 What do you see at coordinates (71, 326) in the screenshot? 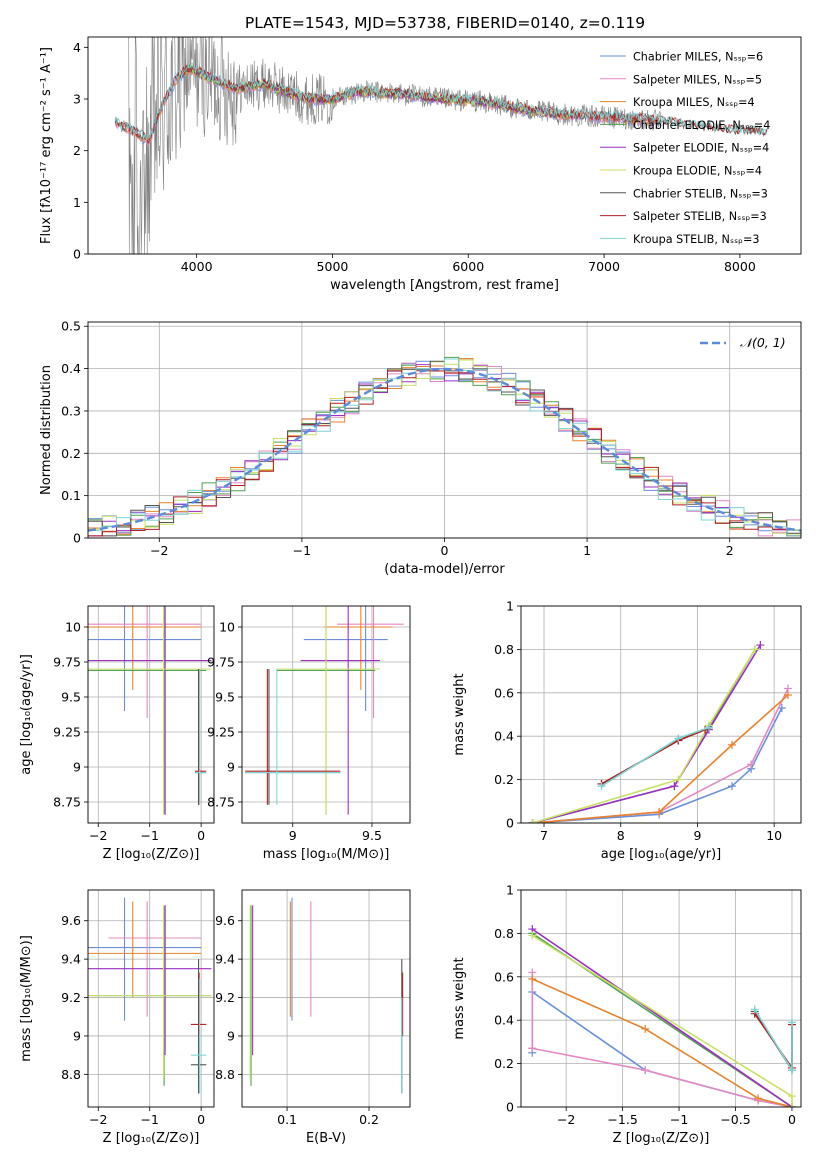
I see `y-tick-label: 0.5` at bounding box center [71, 326].